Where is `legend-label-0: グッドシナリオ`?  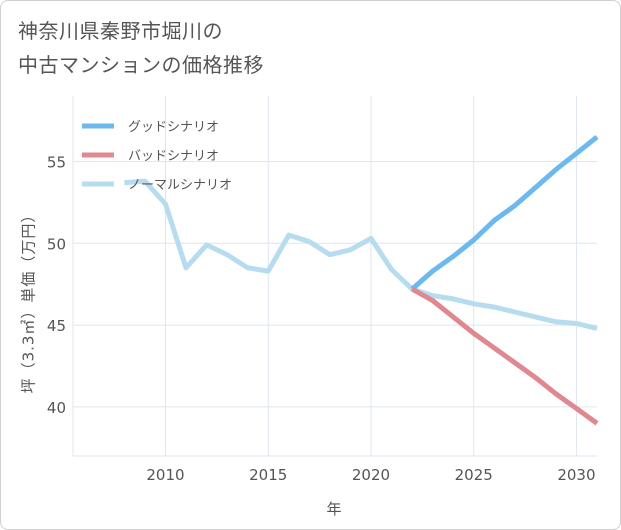 legend-label-0: グッドシナリオ is located at coordinates (173, 127).